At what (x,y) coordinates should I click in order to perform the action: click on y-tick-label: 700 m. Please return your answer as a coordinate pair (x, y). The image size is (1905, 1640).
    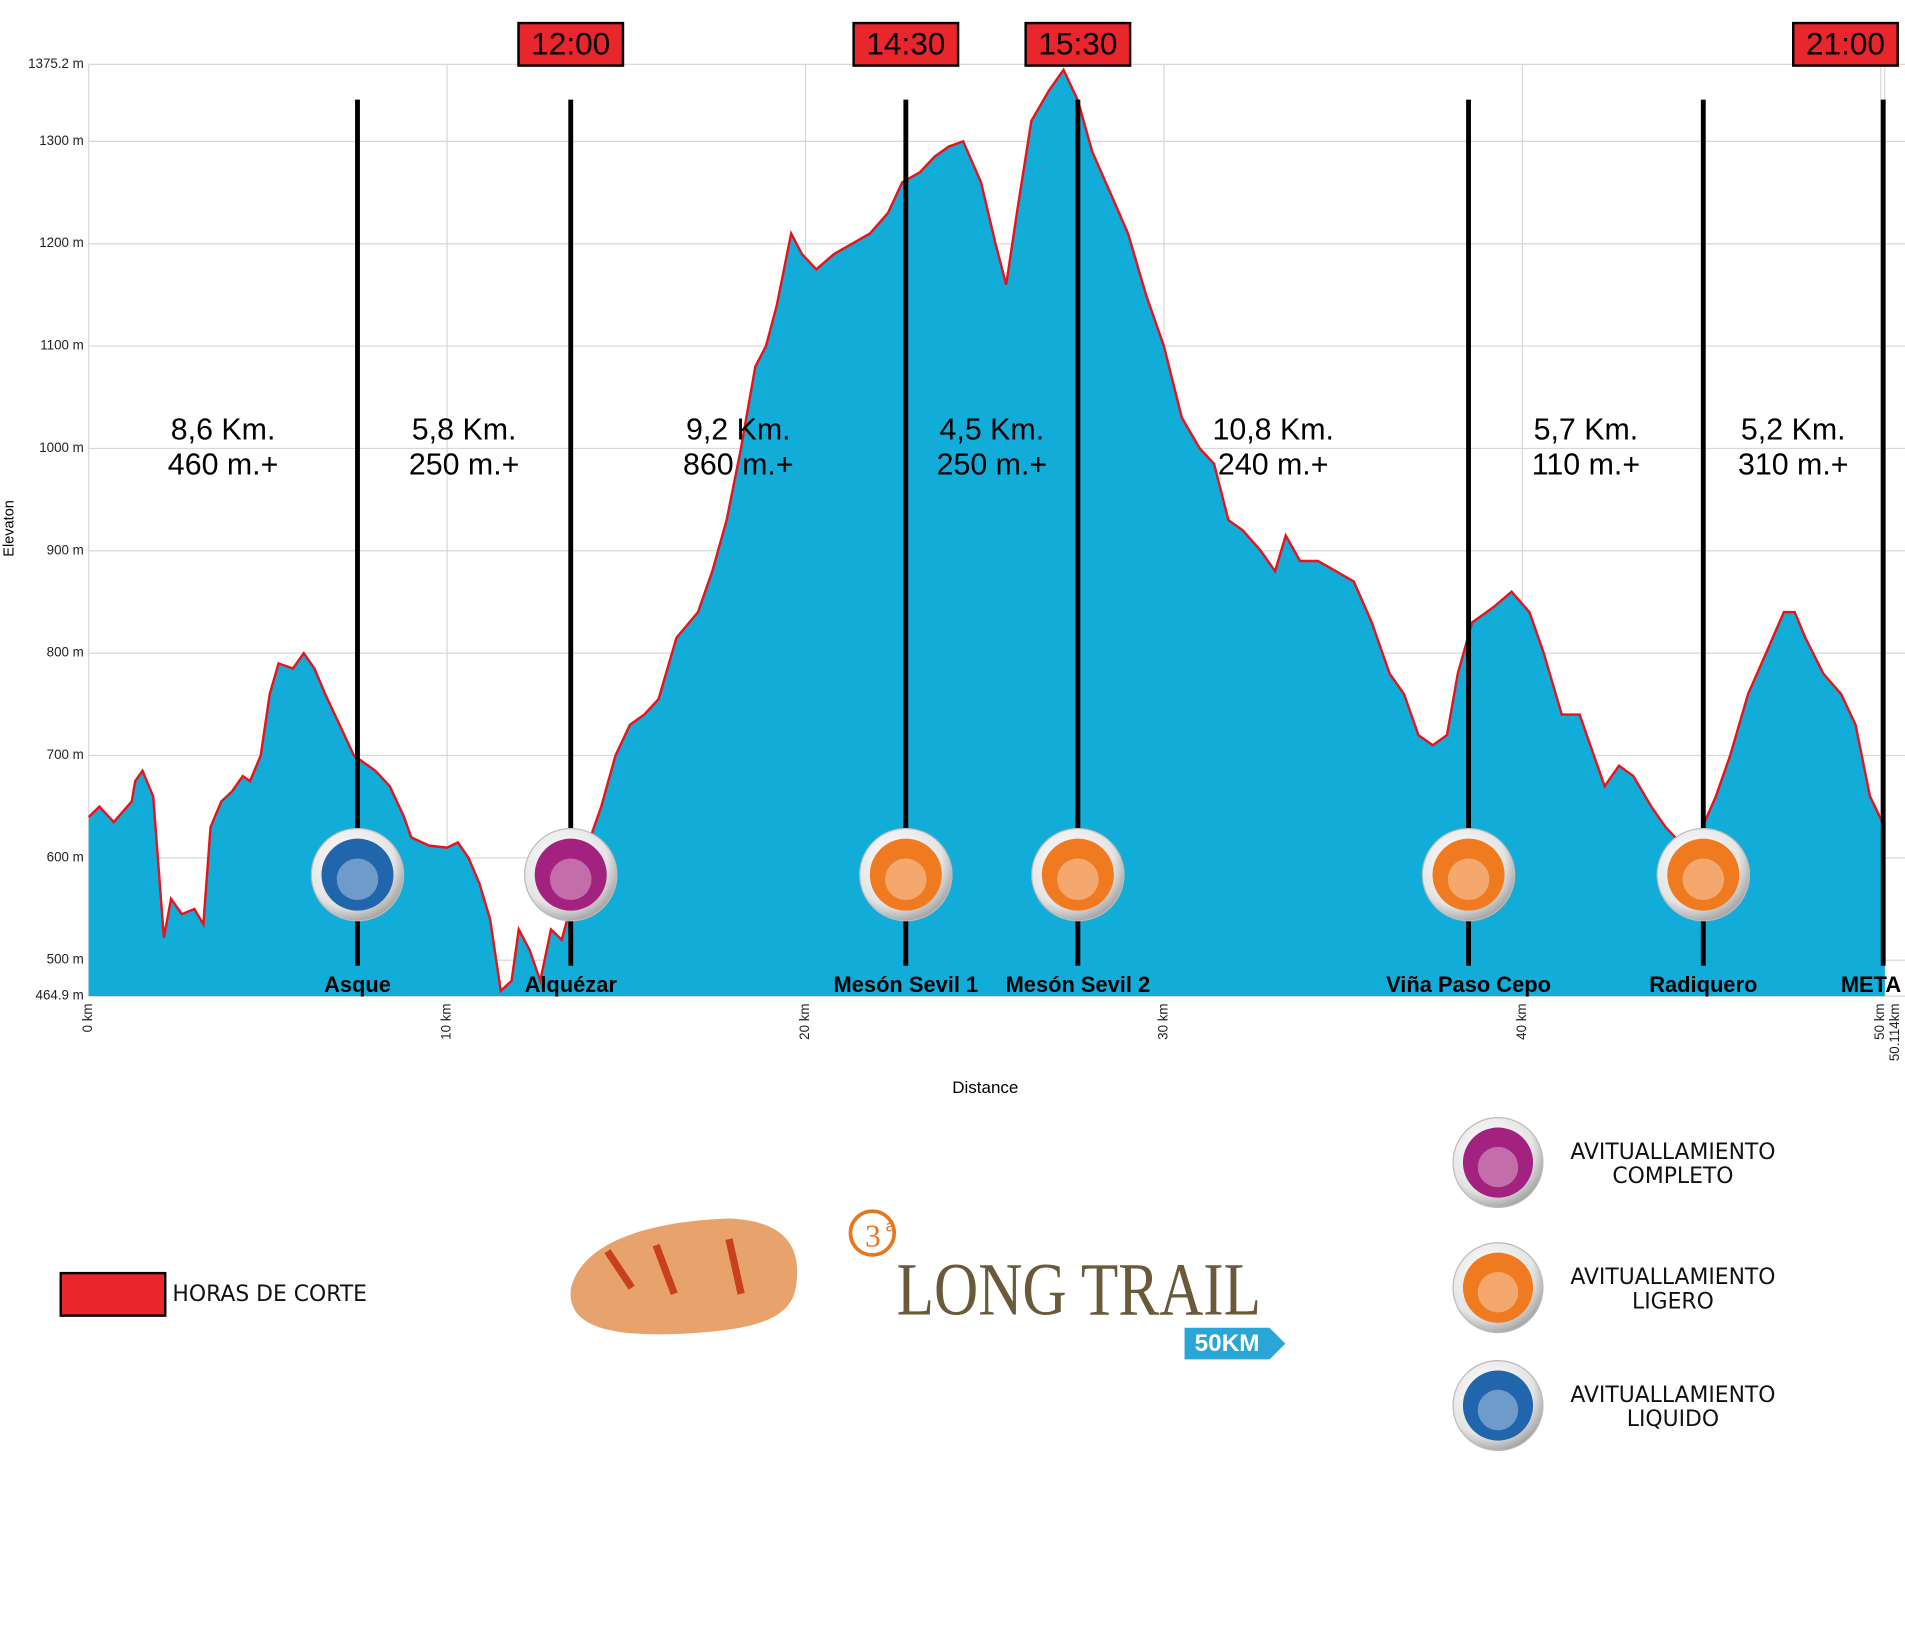
    Looking at the image, I should click on (65, 754).